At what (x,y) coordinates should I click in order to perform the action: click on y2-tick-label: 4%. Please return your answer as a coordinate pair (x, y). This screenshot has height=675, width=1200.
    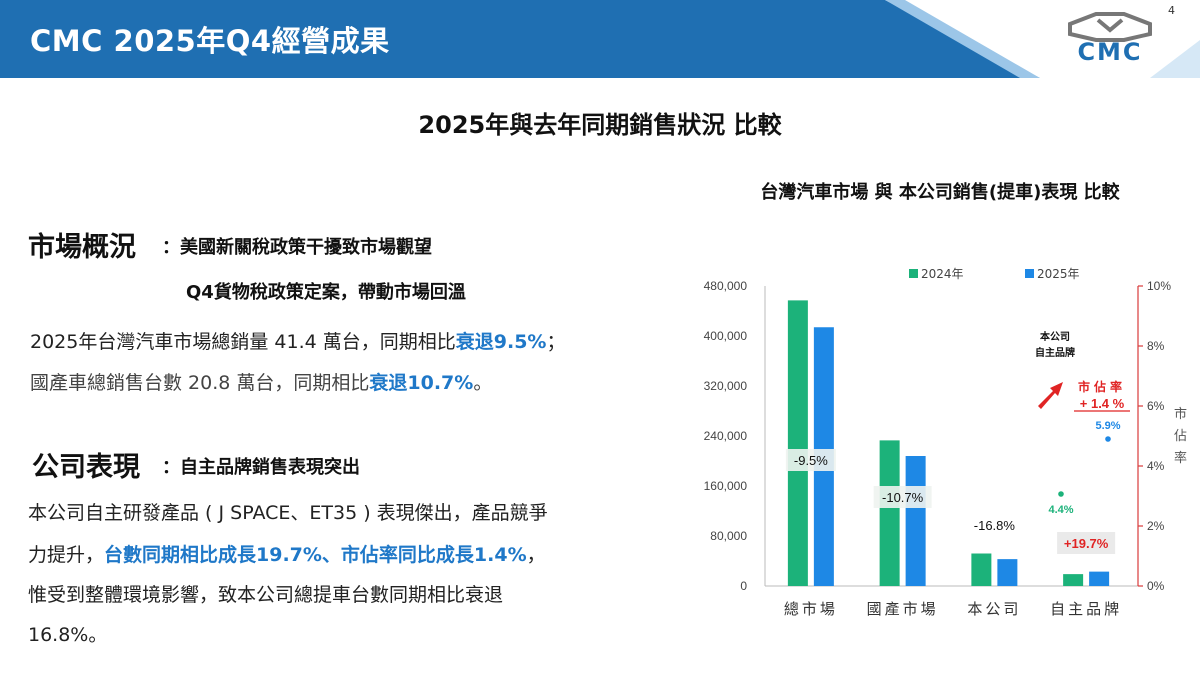
    Looking at the image, I should click on (1156, 466).